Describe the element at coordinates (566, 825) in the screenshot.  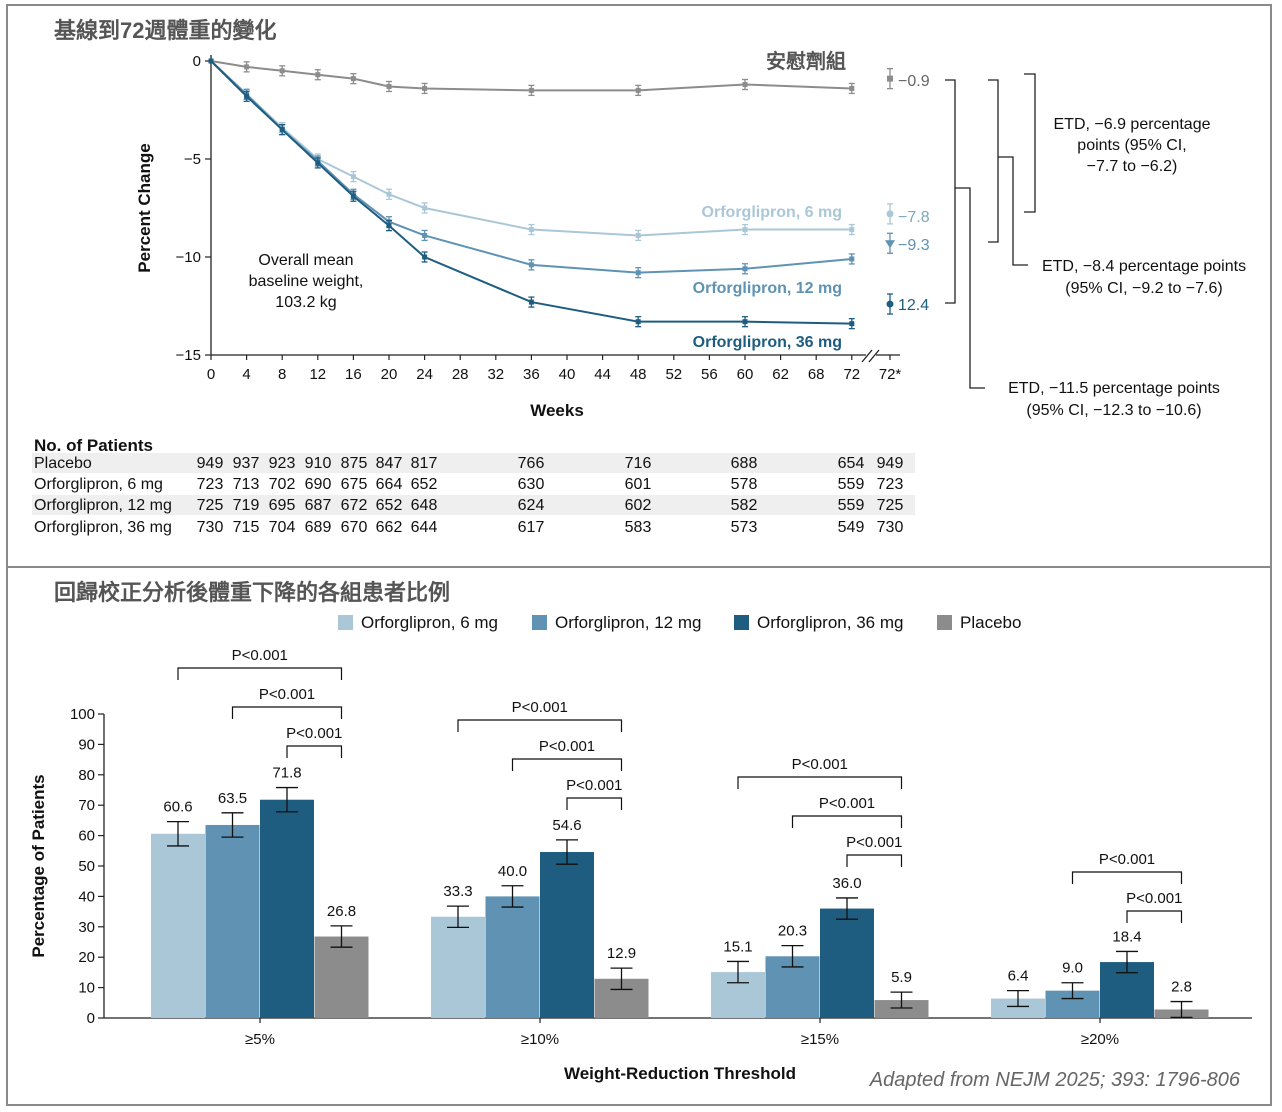
I see `bar-value-label: 54.6` at that location.